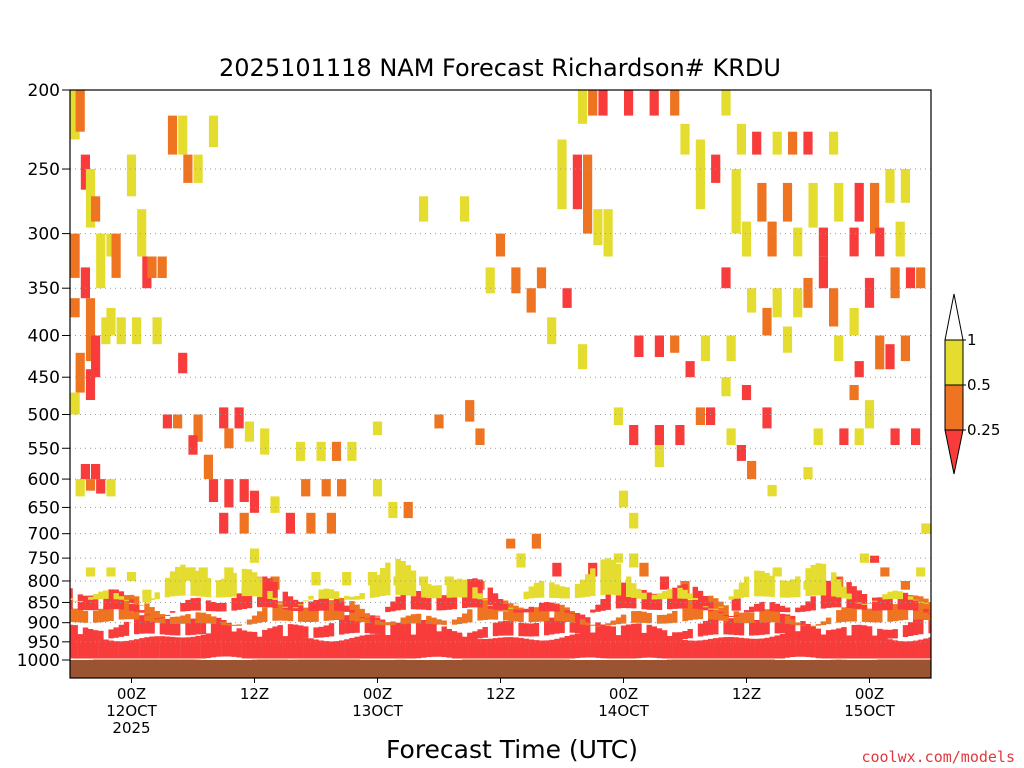 This screenshot has width=1024, height=768. What do you see at coordinates (938, 757) in the screenshot?
I see `credit-link: coolwx.com/models` at bounding box center [938, 757].